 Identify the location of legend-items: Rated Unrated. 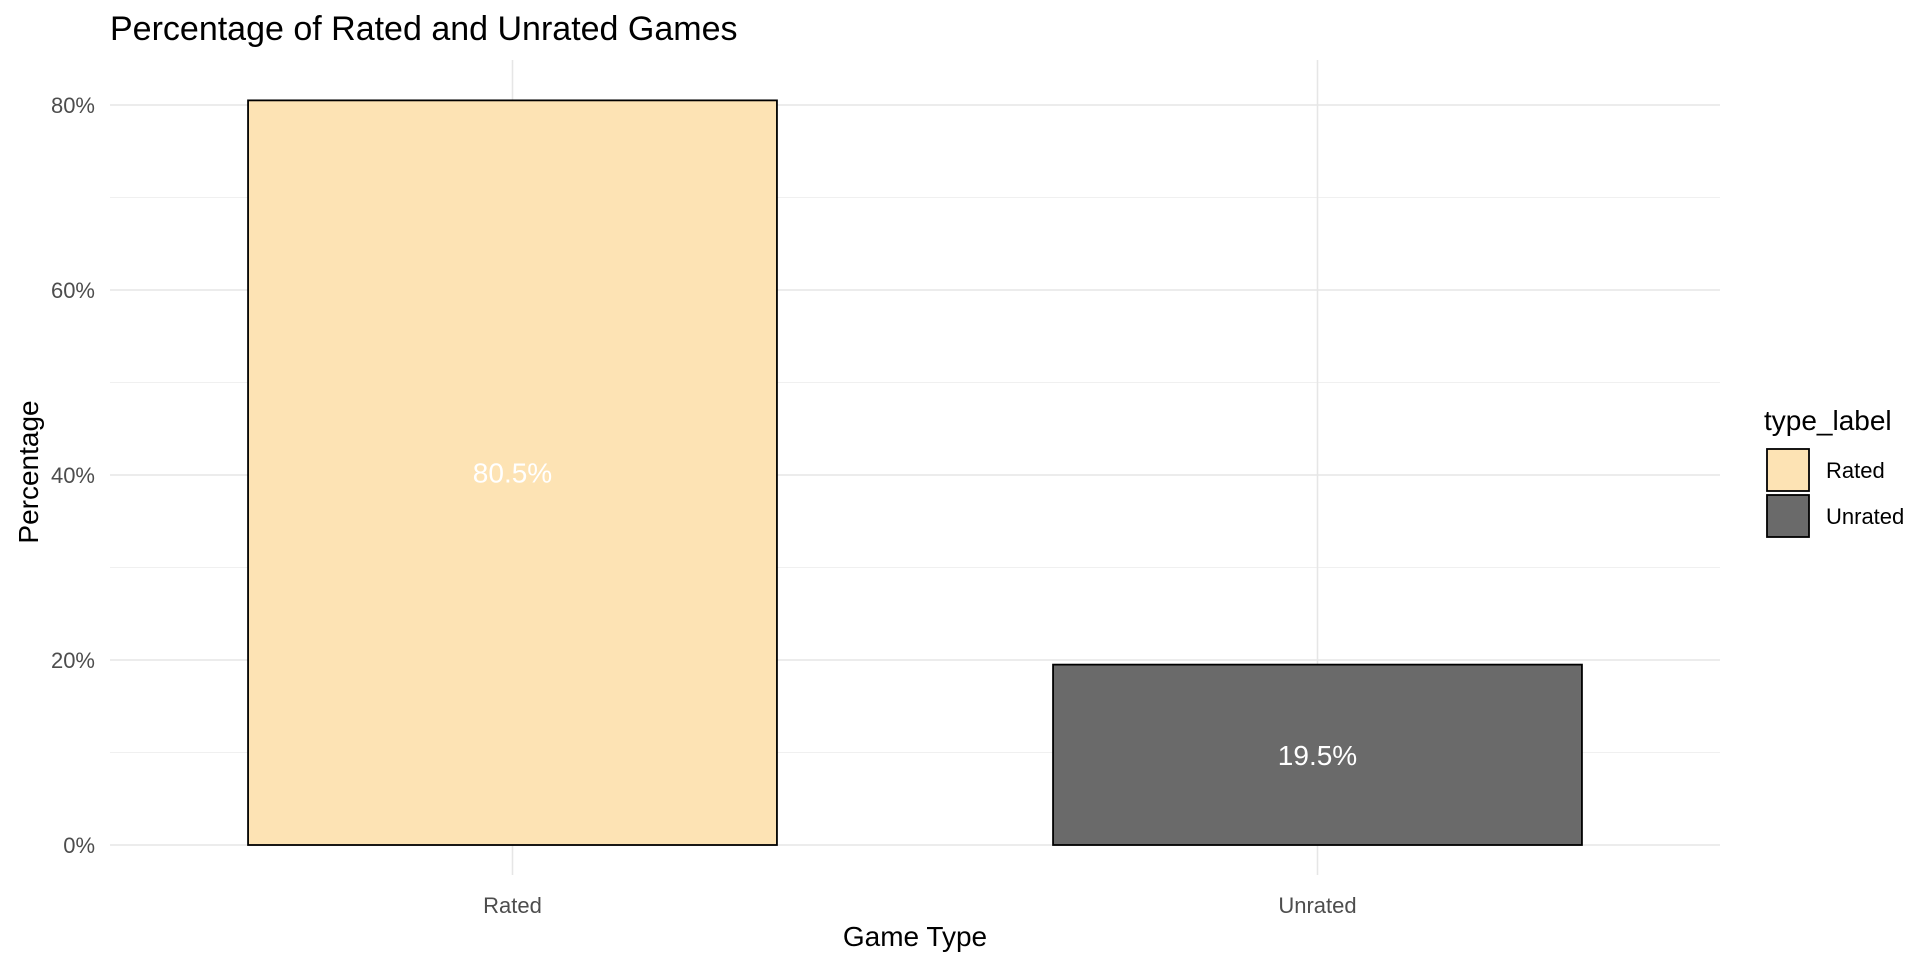
(1835, 493).